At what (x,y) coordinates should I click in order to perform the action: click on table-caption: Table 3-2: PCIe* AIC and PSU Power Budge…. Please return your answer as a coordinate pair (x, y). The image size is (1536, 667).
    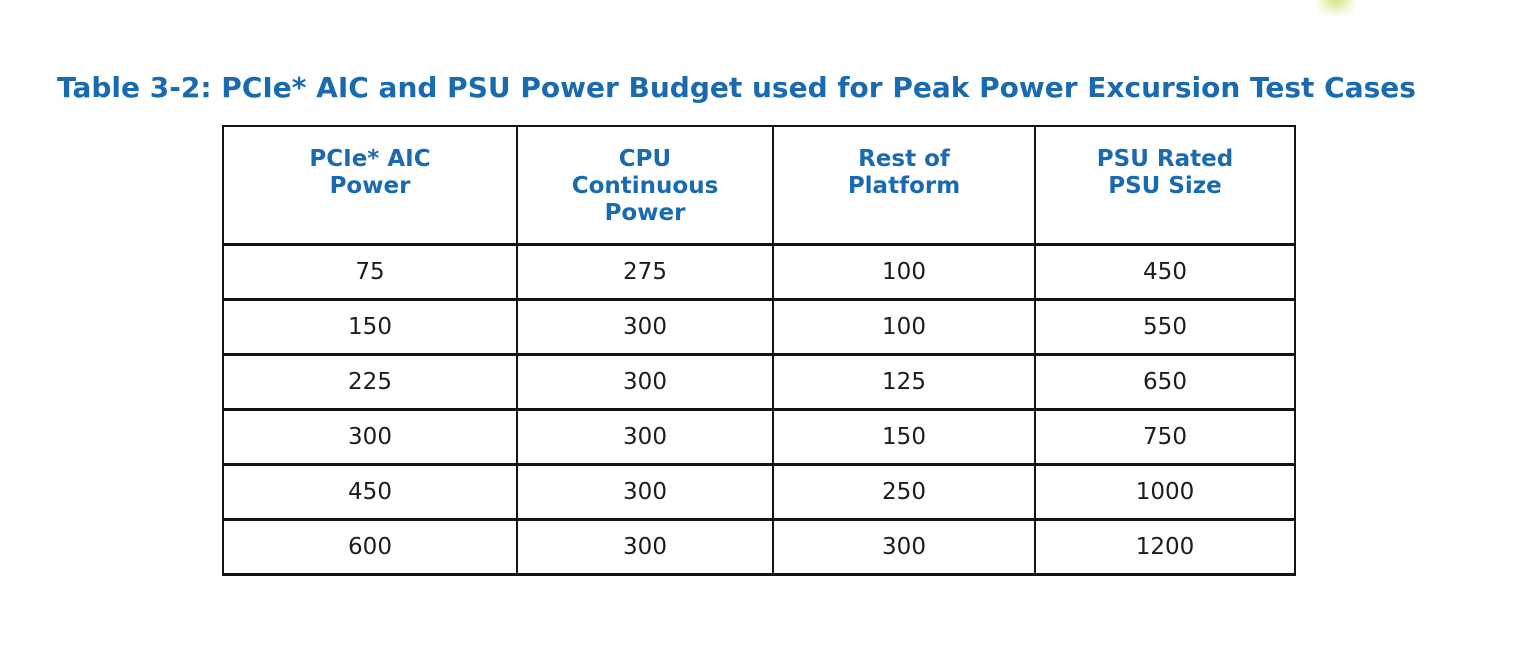
    Looking at the image, I should click on (736, 87).